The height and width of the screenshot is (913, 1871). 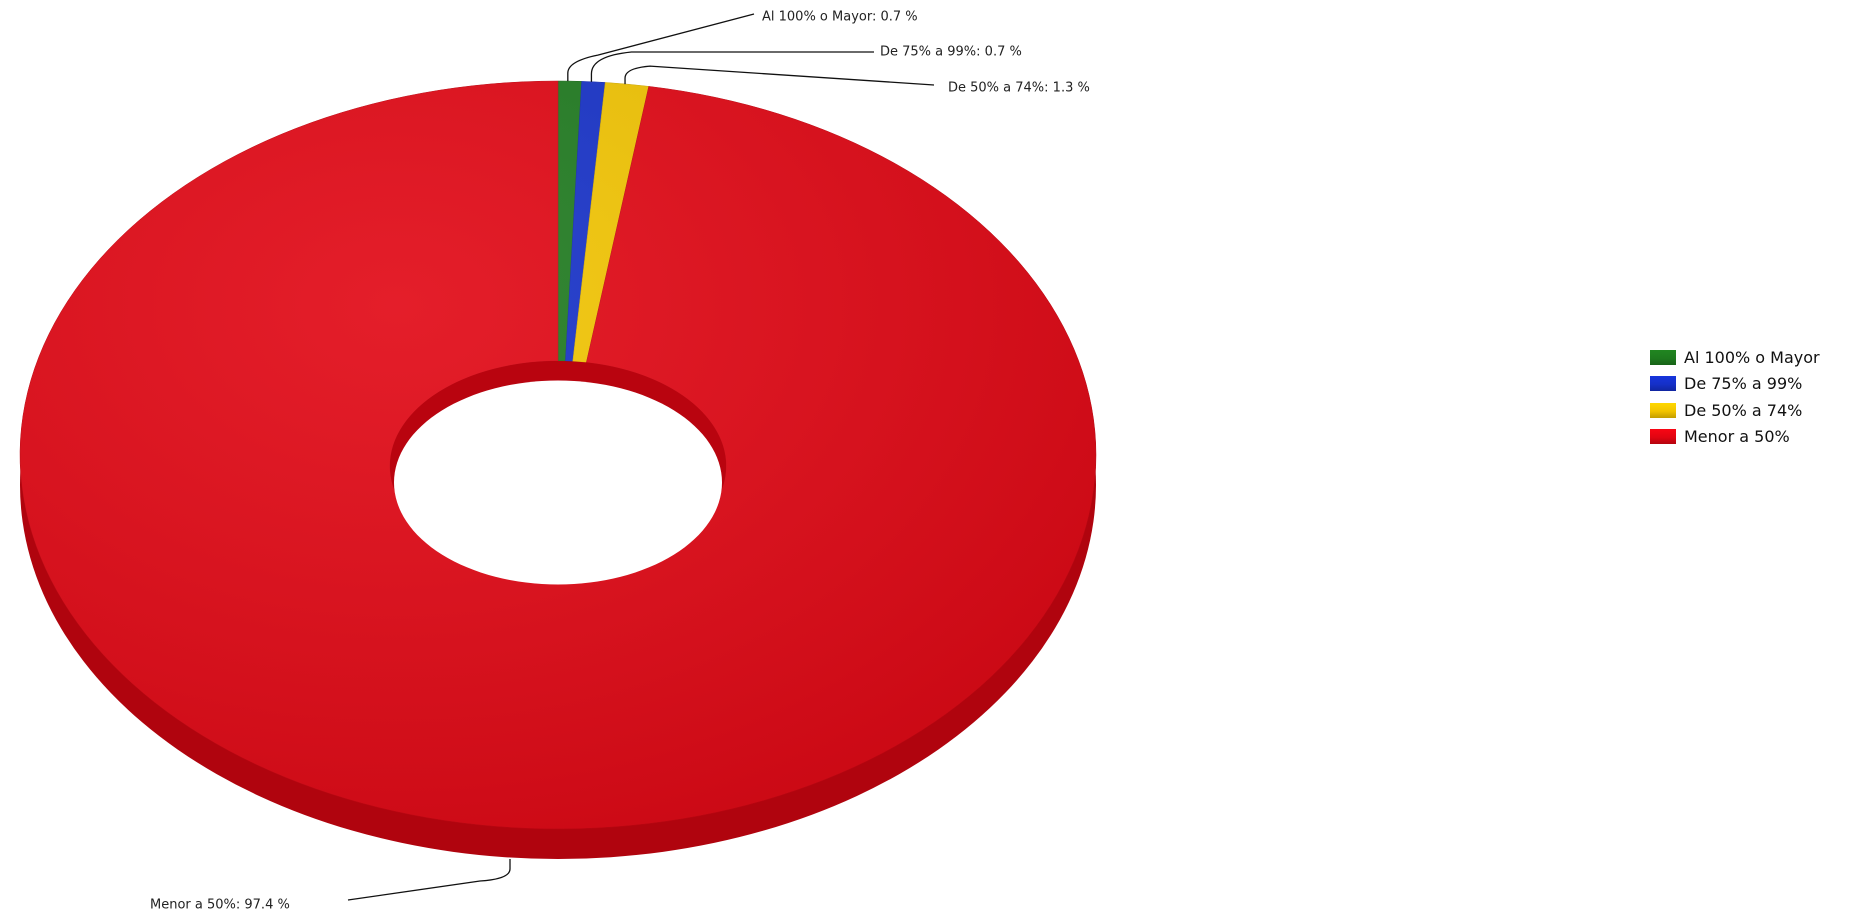 What do you see at coordinates (840, 17) in the screenshot?
I see `data-label: Al 100% o Mayor: 0.7 %` at bounding box center [840, 17].